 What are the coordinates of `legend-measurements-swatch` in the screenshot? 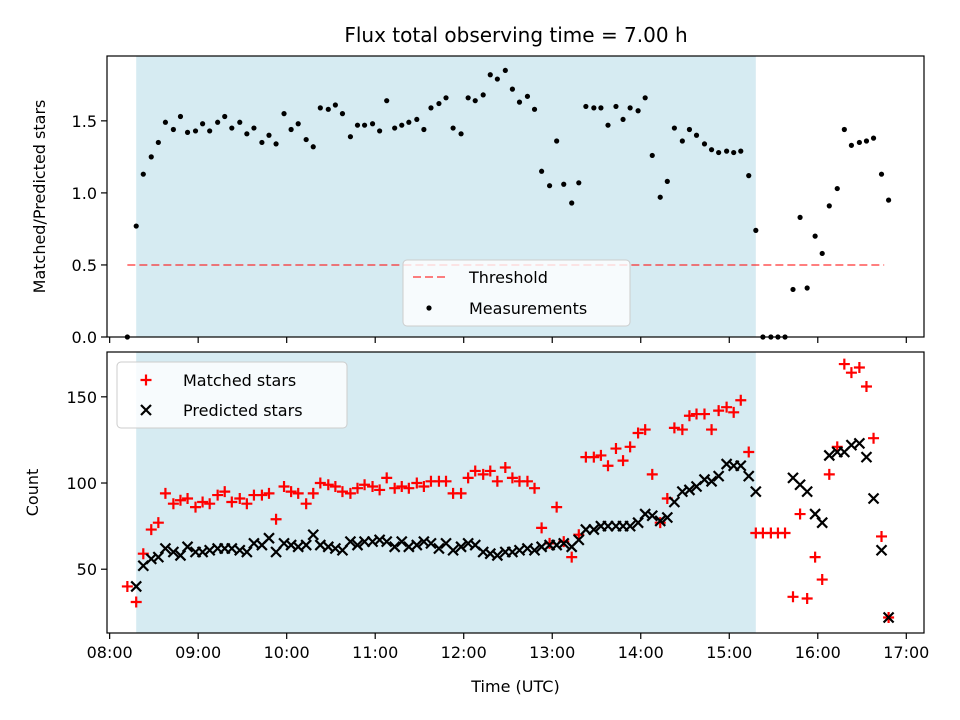 It's located at (429, 308).